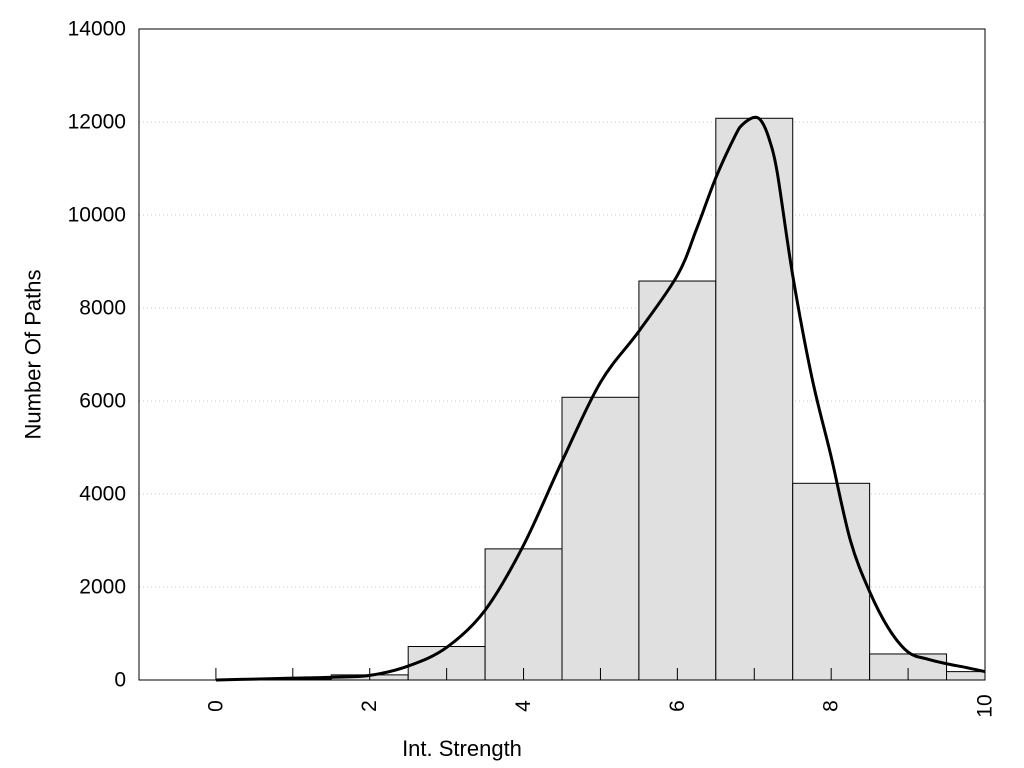 This screenshot has height=768, width=1024. Describe the element at coordinates (462, 748) in the screenshot. I see `x-axis-title: Int. Strength` at that location.